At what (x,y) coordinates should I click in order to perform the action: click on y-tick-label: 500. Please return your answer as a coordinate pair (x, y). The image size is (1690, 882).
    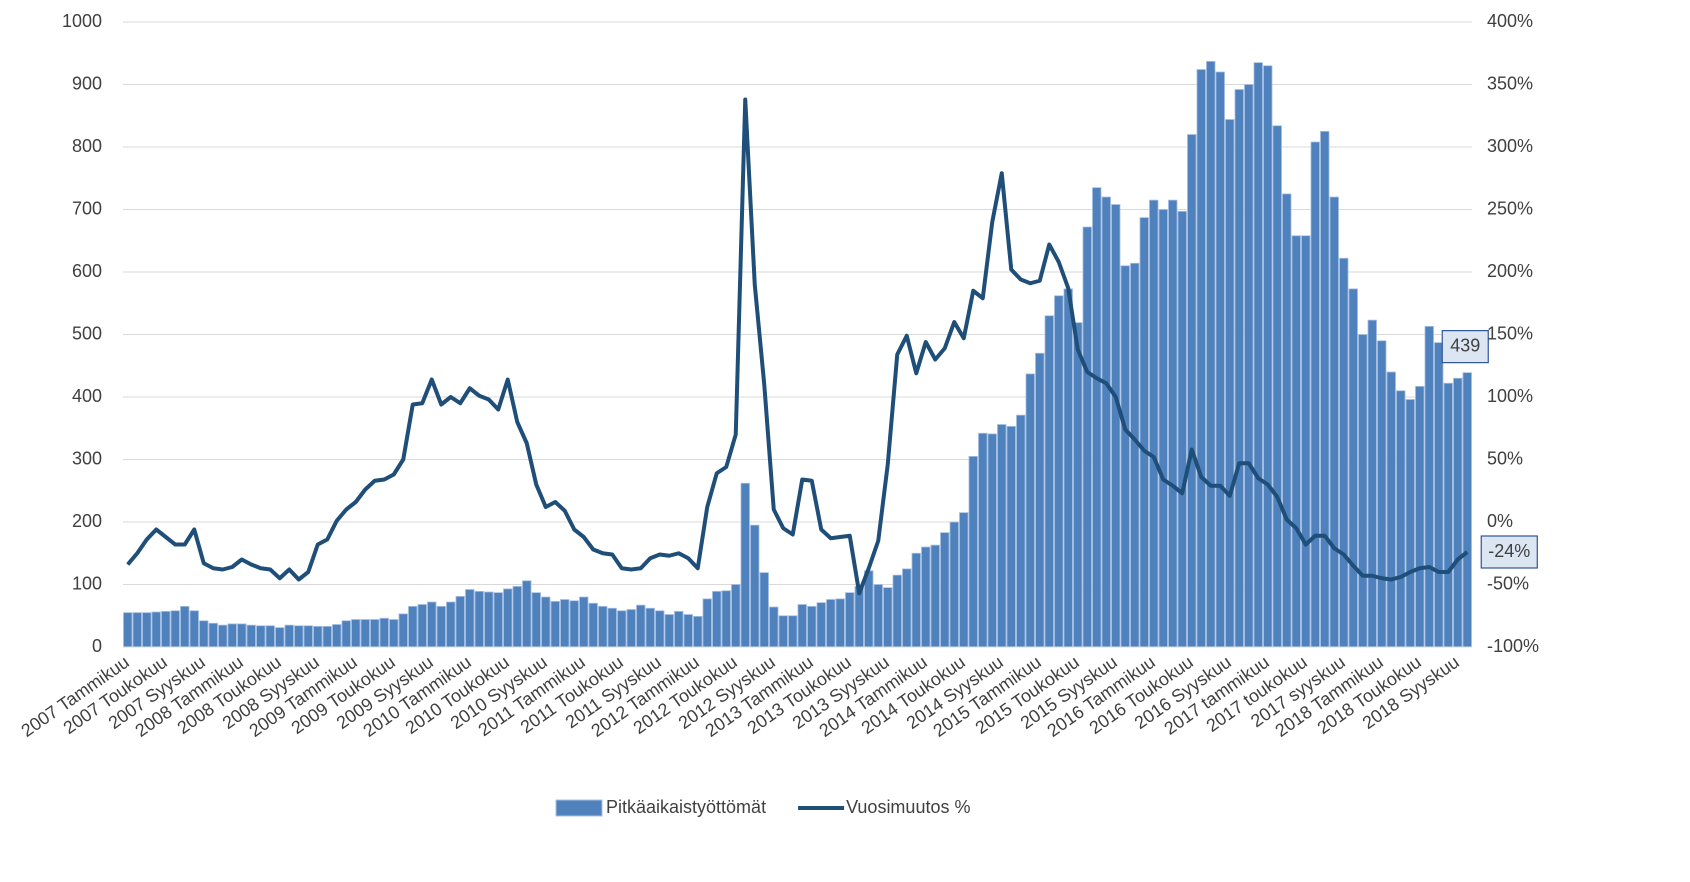
    Looking at the image, I should click on (87, 333).